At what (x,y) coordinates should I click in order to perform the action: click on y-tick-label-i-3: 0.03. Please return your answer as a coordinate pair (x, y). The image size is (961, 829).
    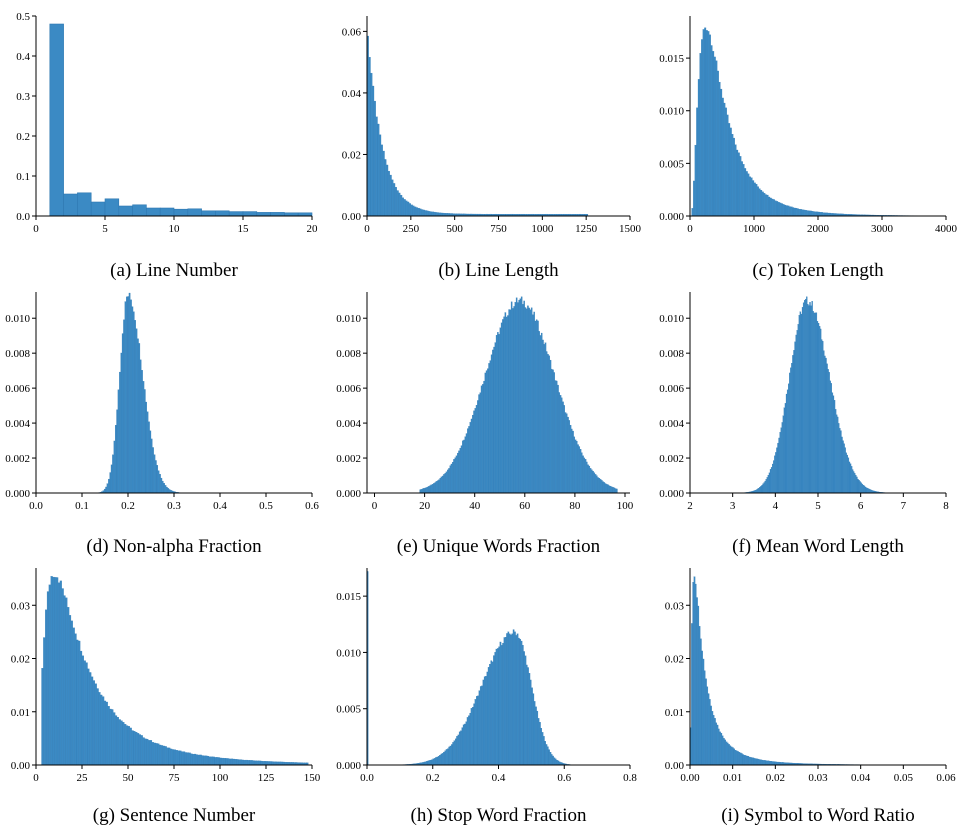
    Looking at the image, I should click on (675, 606).